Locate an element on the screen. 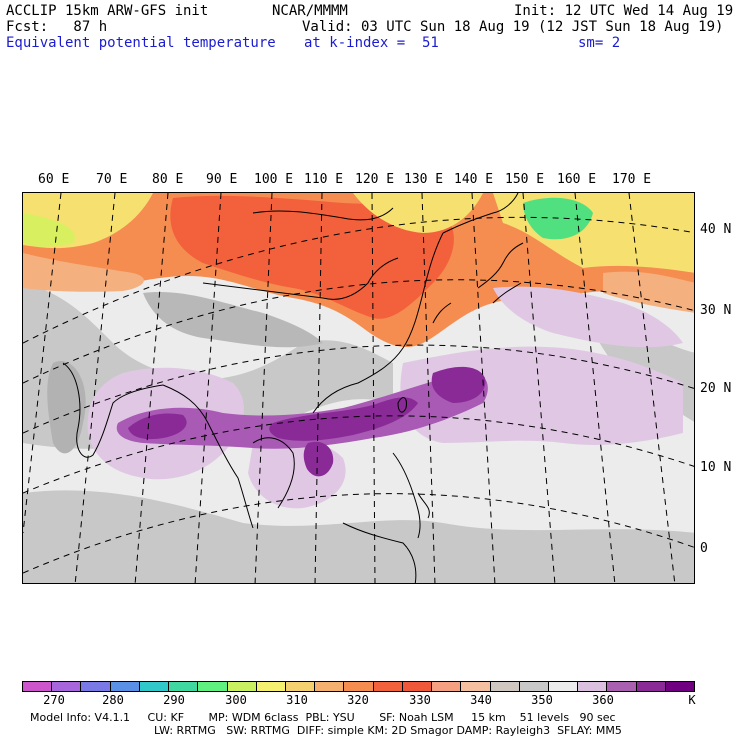 This screenshot has width=740, height=740. smoothing: sm= 2 is located at coordinates (599, 43).